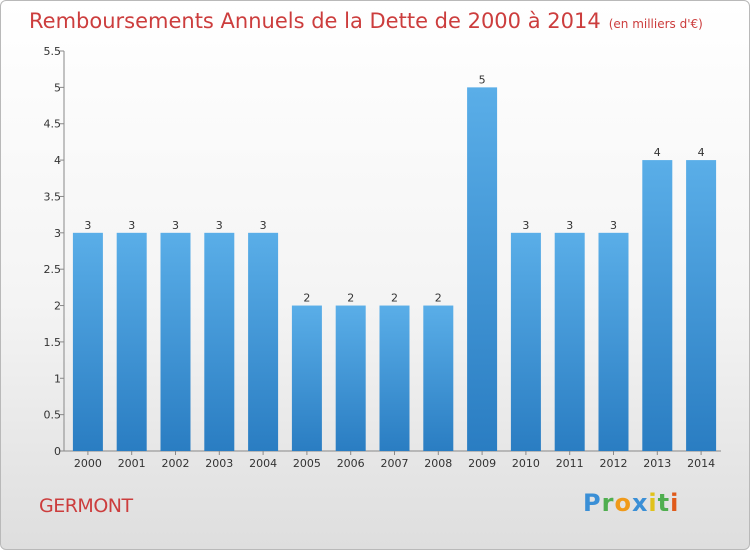 The width and height of the screenshot is (750, 550). Describe the element at coordinates (438, 463) in the screenshot. I see `x-tick-label: 2008` at that location.